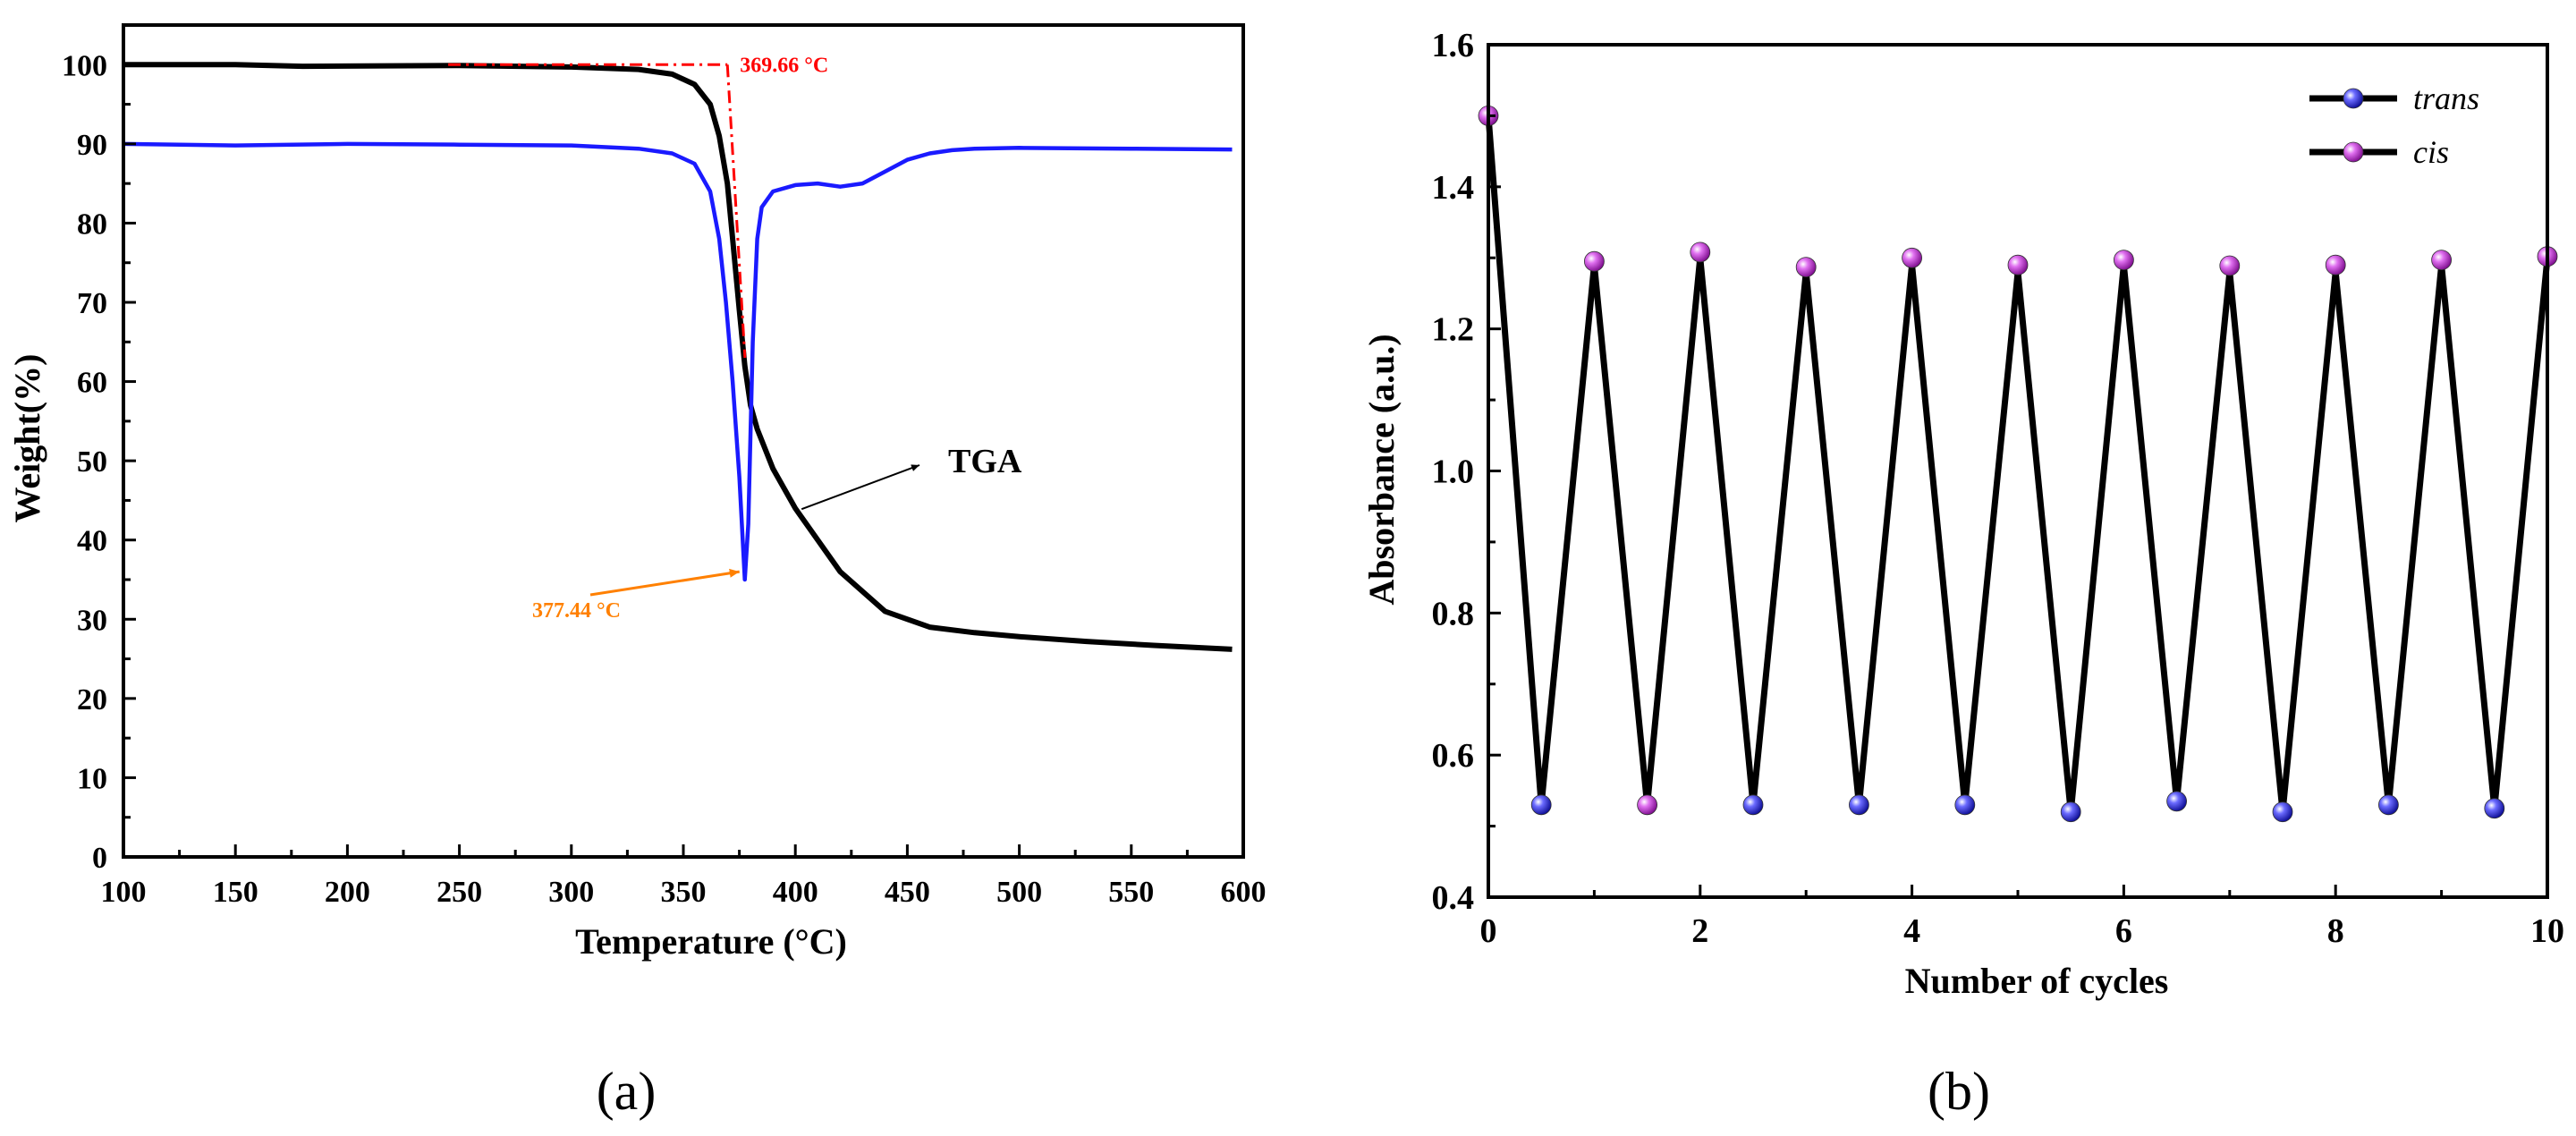 The height and width of the screenshot is (1136, 2576). What do you see at coordinates (92, 778) in the screenshot?
I see `y-tick-label-10: 10` at bounding box center [92, 778].